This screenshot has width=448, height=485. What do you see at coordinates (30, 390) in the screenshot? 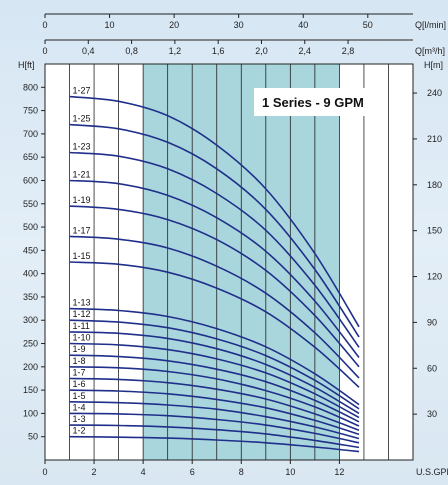
I see `y-tick-label: 150` at bounding box center [30, 390].